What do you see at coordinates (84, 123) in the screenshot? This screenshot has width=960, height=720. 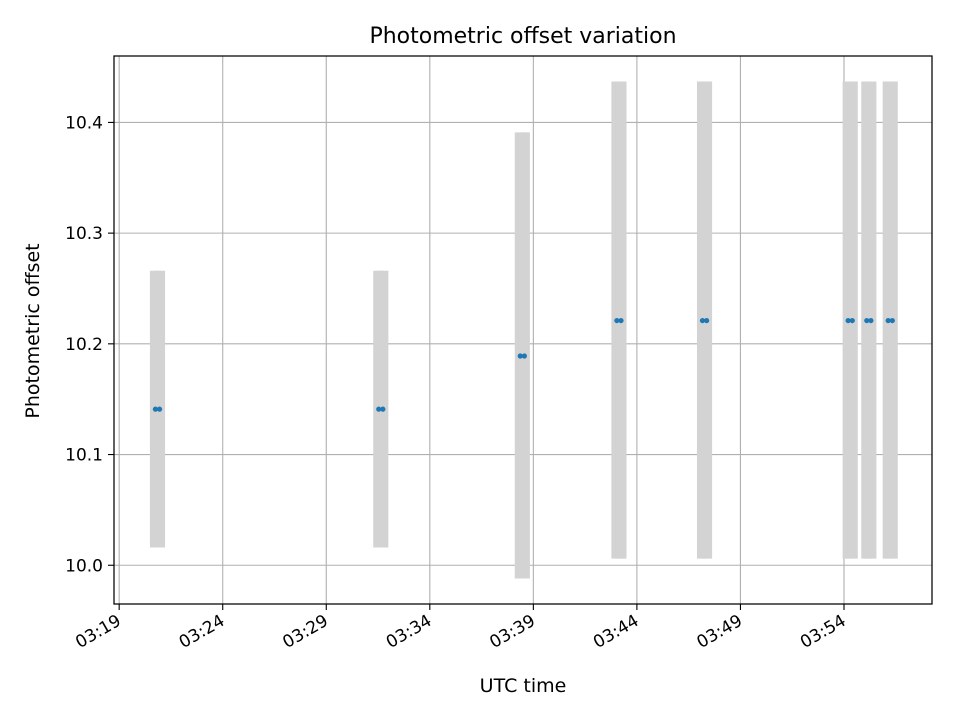 I see `y-tick-label: 10.4` at bounding box center [84, 123].